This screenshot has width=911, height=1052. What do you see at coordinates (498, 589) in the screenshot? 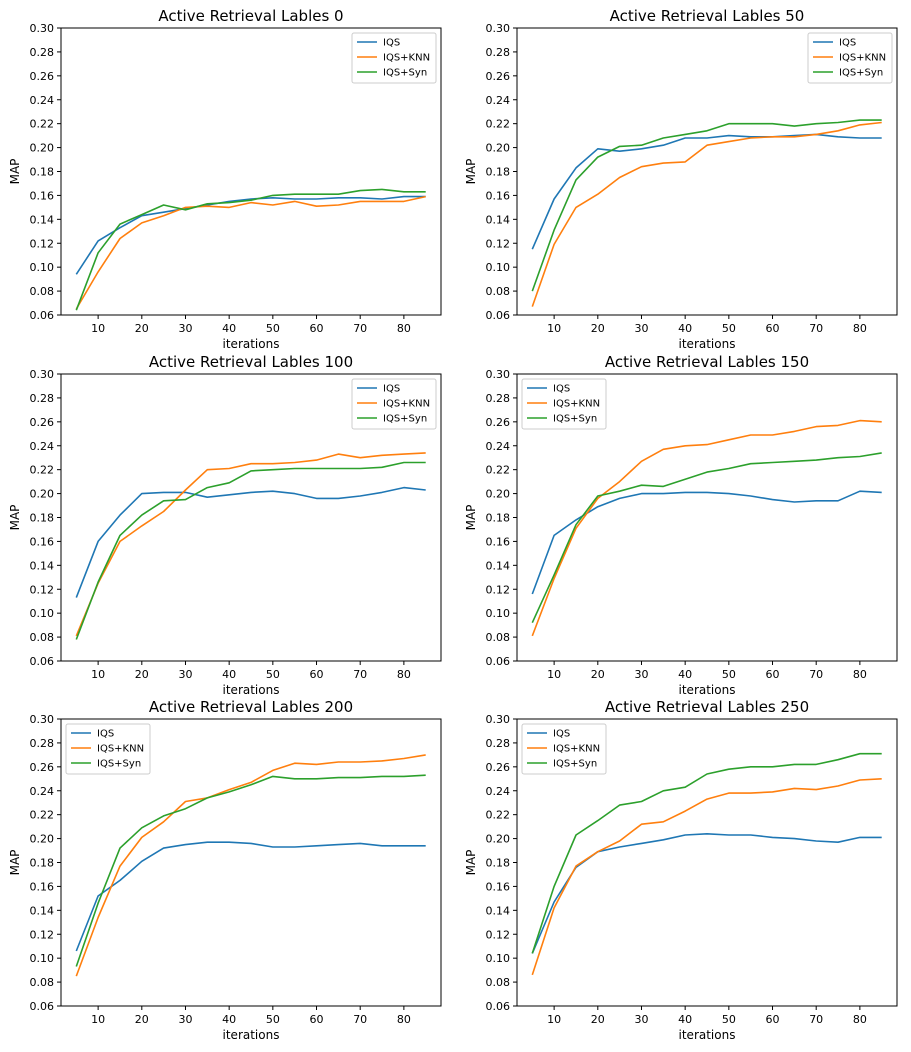
I see `y-tick-label: 0.12` at bounding box center [498, 589].